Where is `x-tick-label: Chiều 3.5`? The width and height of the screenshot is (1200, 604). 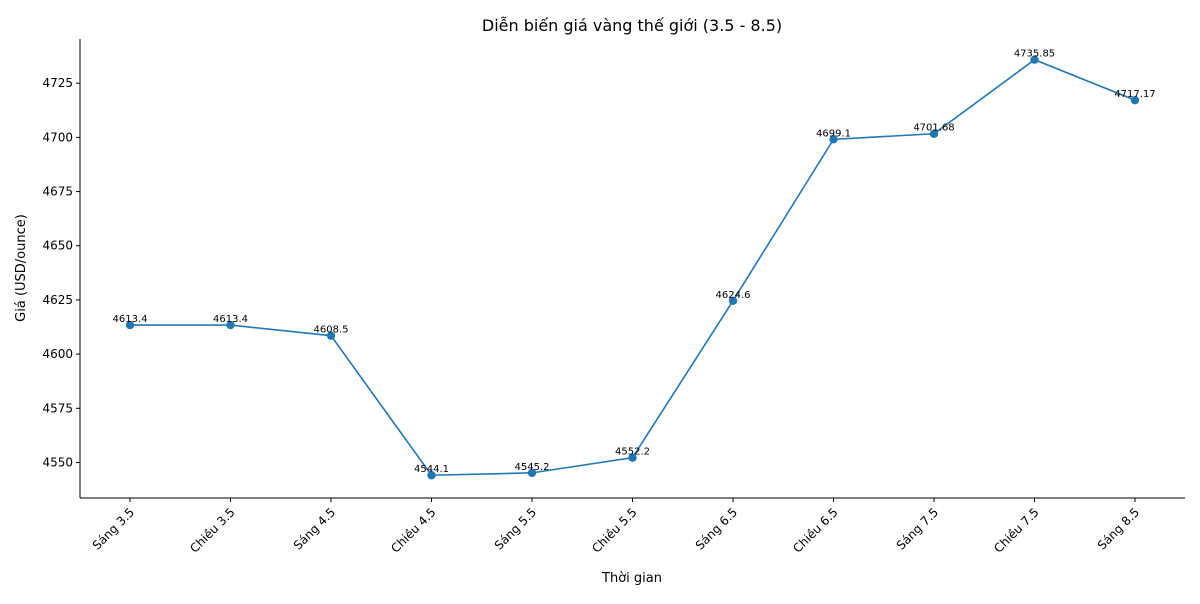
x-tick-label: Chiều 3.5 is located at coordinates (212, 530).